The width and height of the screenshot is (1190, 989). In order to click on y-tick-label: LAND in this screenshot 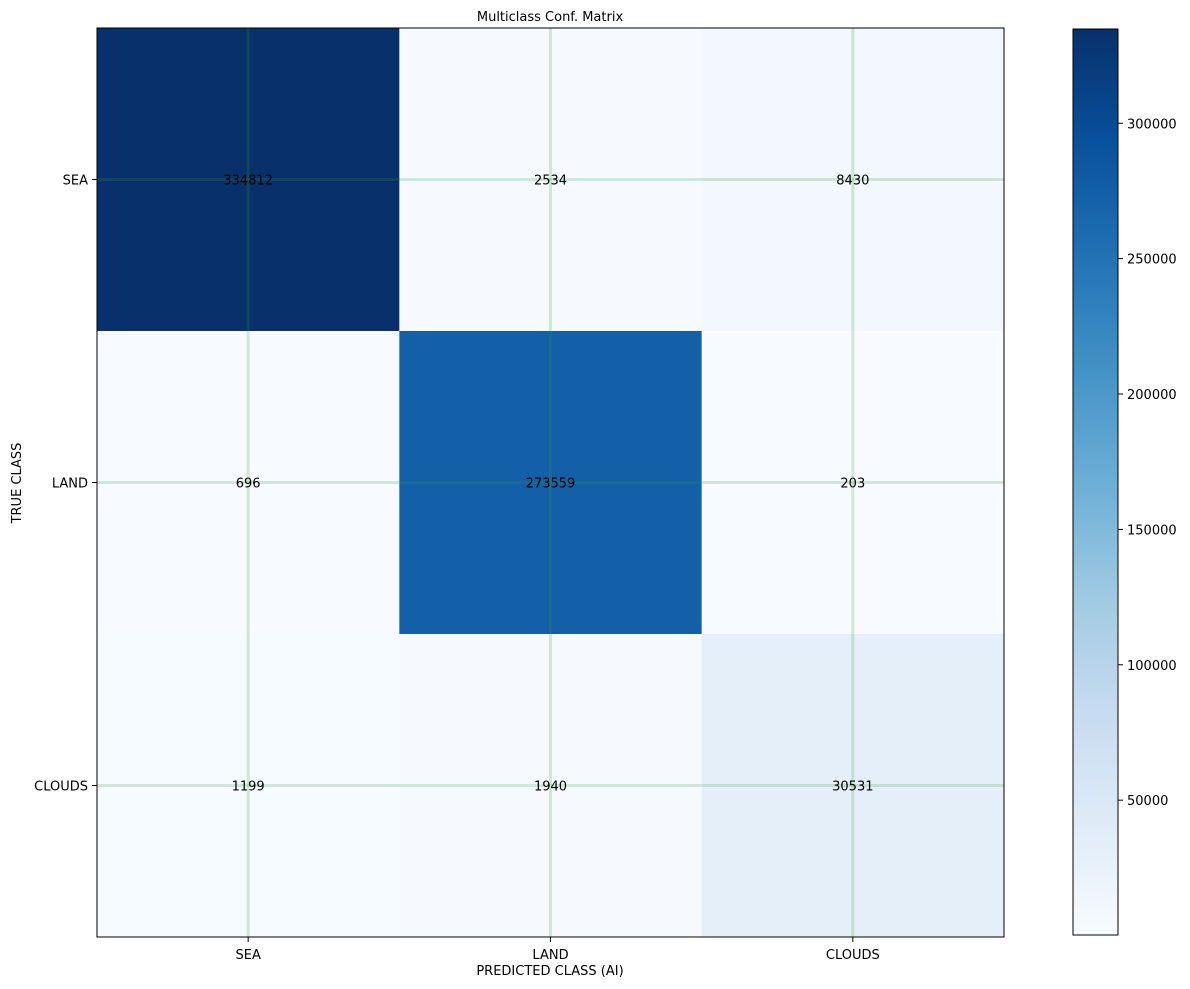, I will do `click(70, 484)`.